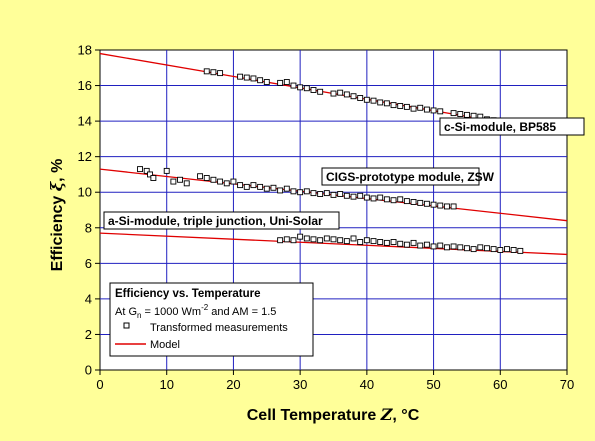  I want to click on y-axis-title: Efficiency ξ, %, so click(56, 215).